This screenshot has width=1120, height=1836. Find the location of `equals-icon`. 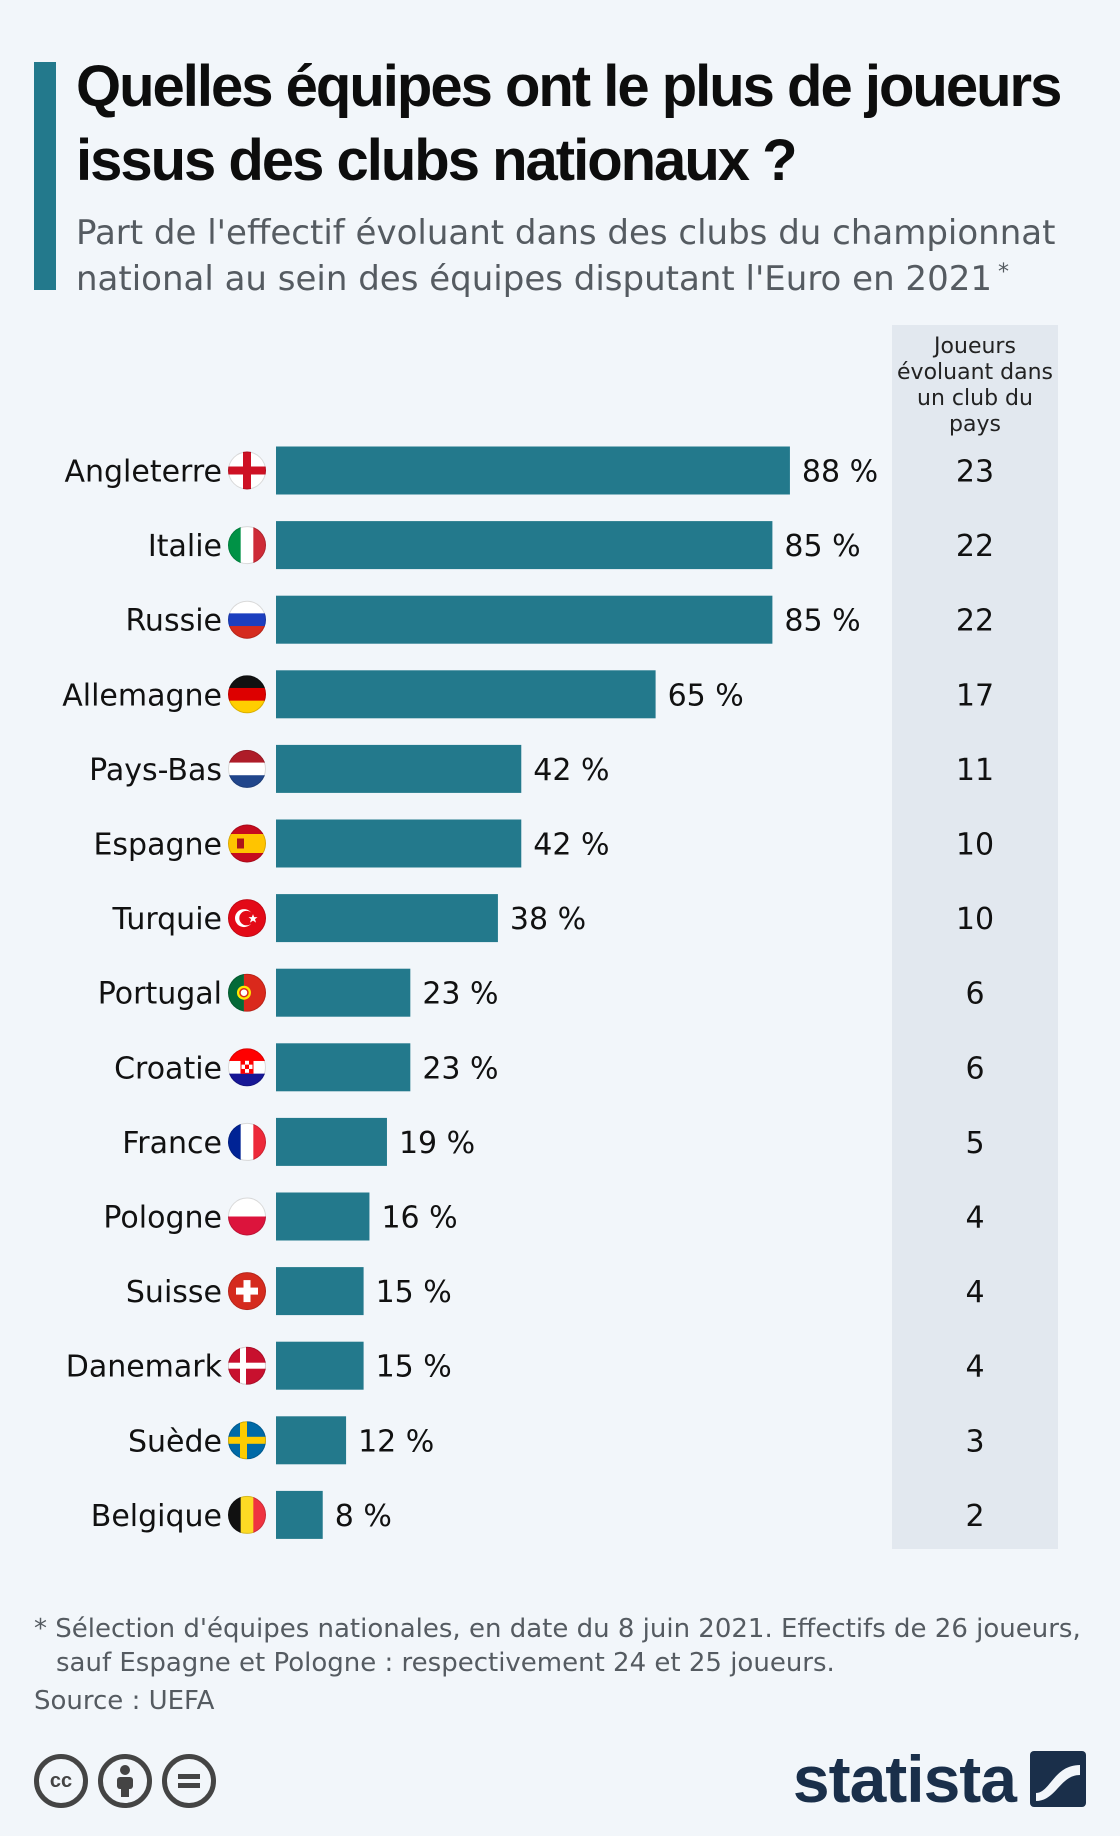

equals-icon is located at coordinates (189, 1781).